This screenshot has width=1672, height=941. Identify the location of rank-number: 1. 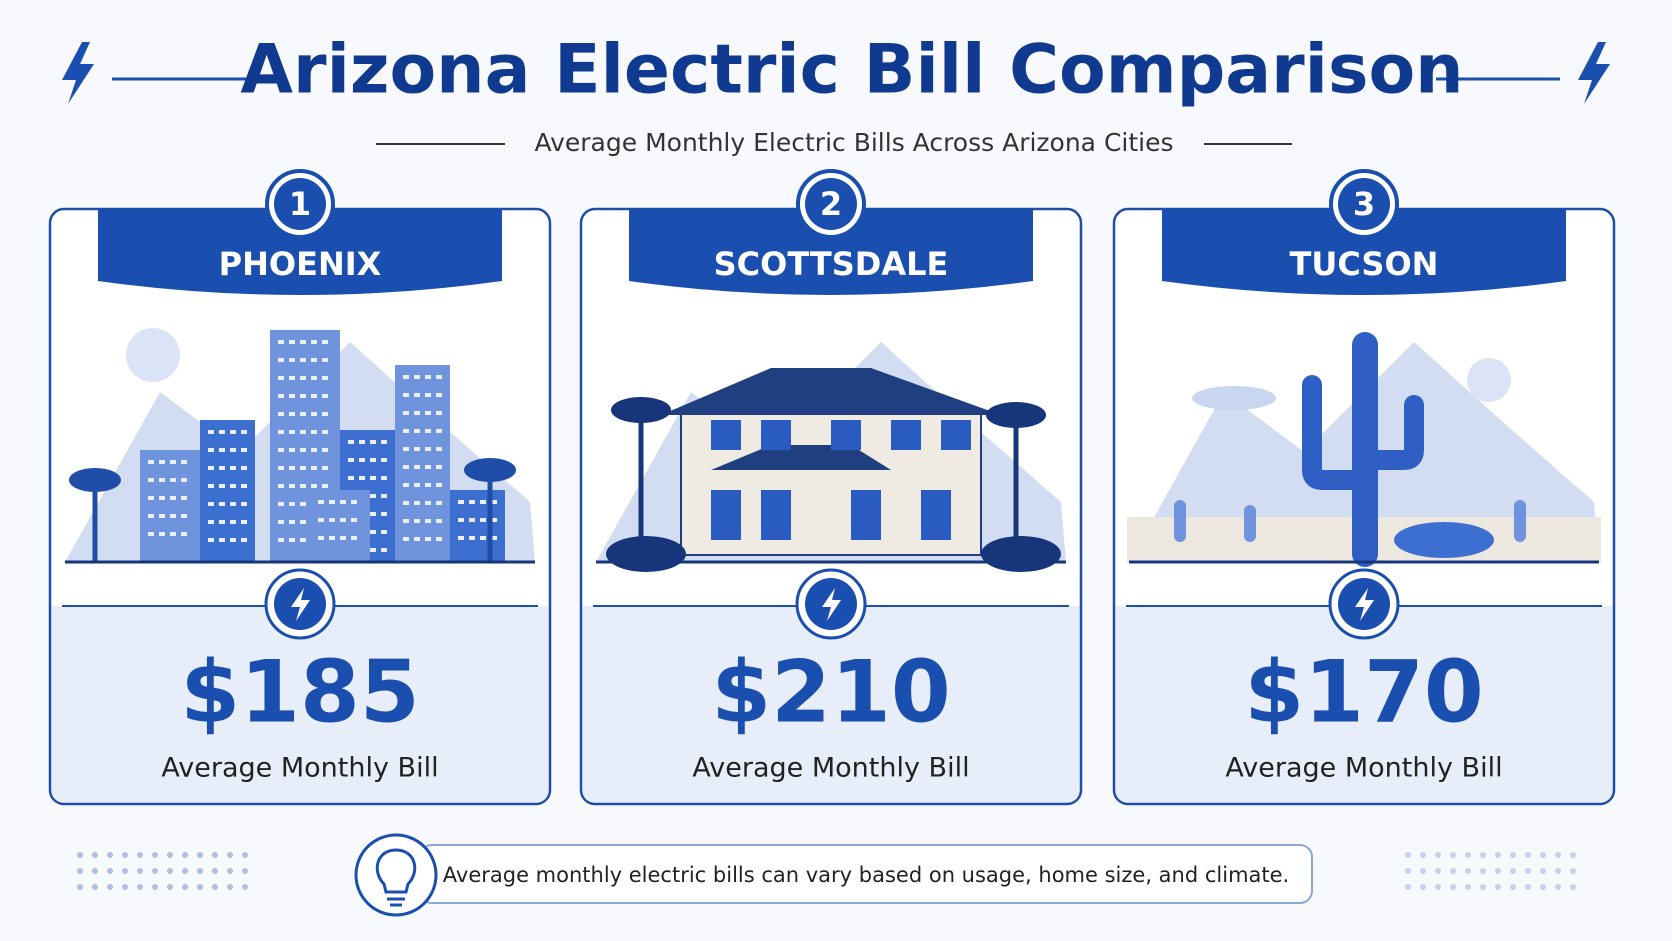
(300, 204).